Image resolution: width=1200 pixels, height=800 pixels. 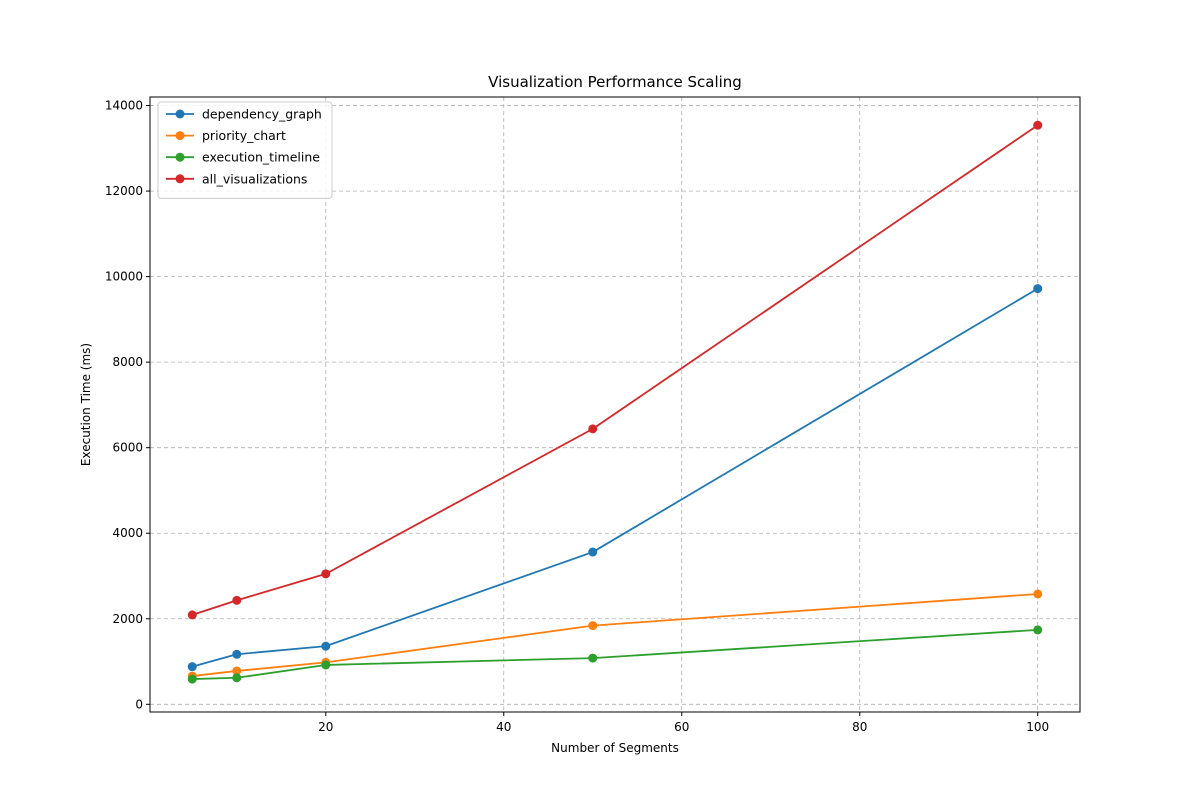 What do you see at coordinates (325, 727) in the screenshot?
I see `x-tick-label: 20` at bounding box center [325, 727].